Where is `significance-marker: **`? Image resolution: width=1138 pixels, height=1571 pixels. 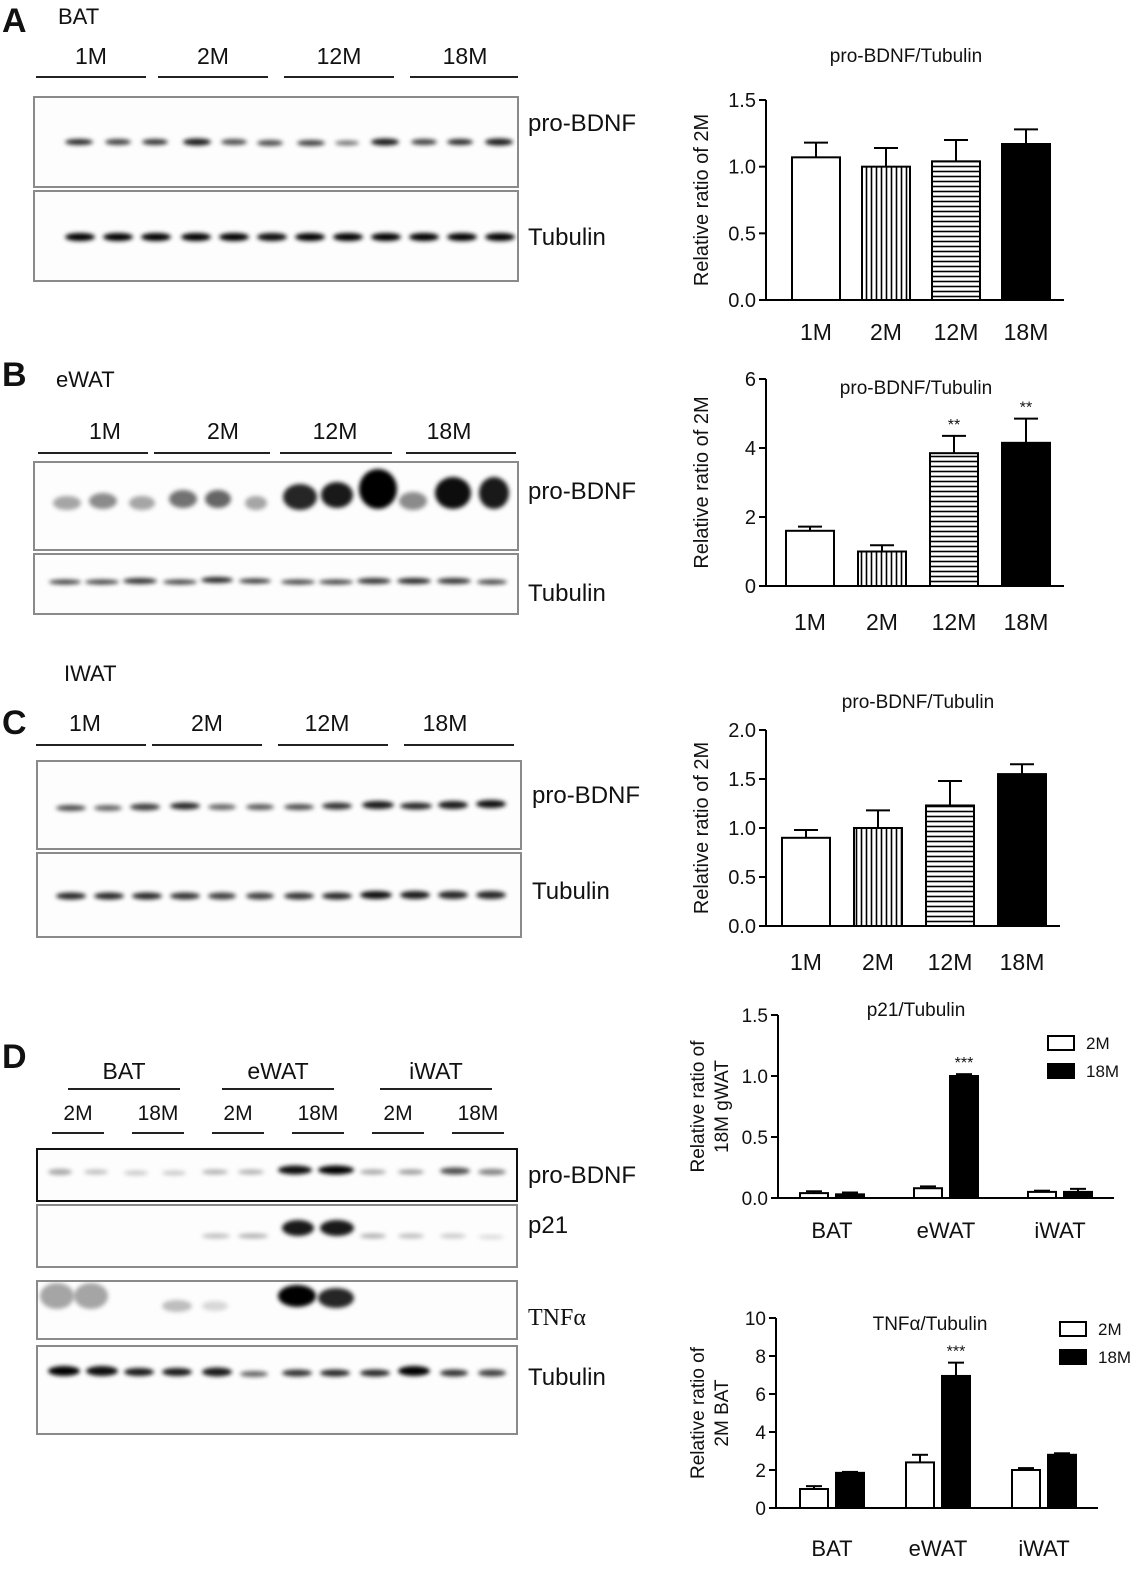
significance-marker: ** is located at coordinates (1026, 408).